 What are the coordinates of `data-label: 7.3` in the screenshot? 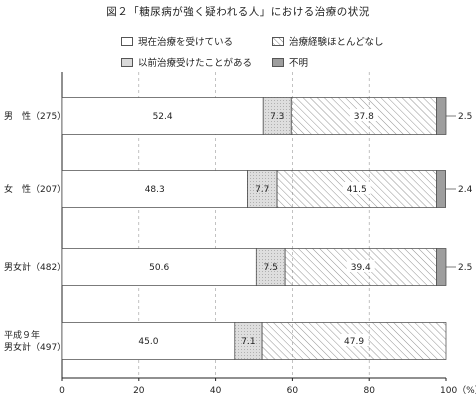 It's located at (277, 117).